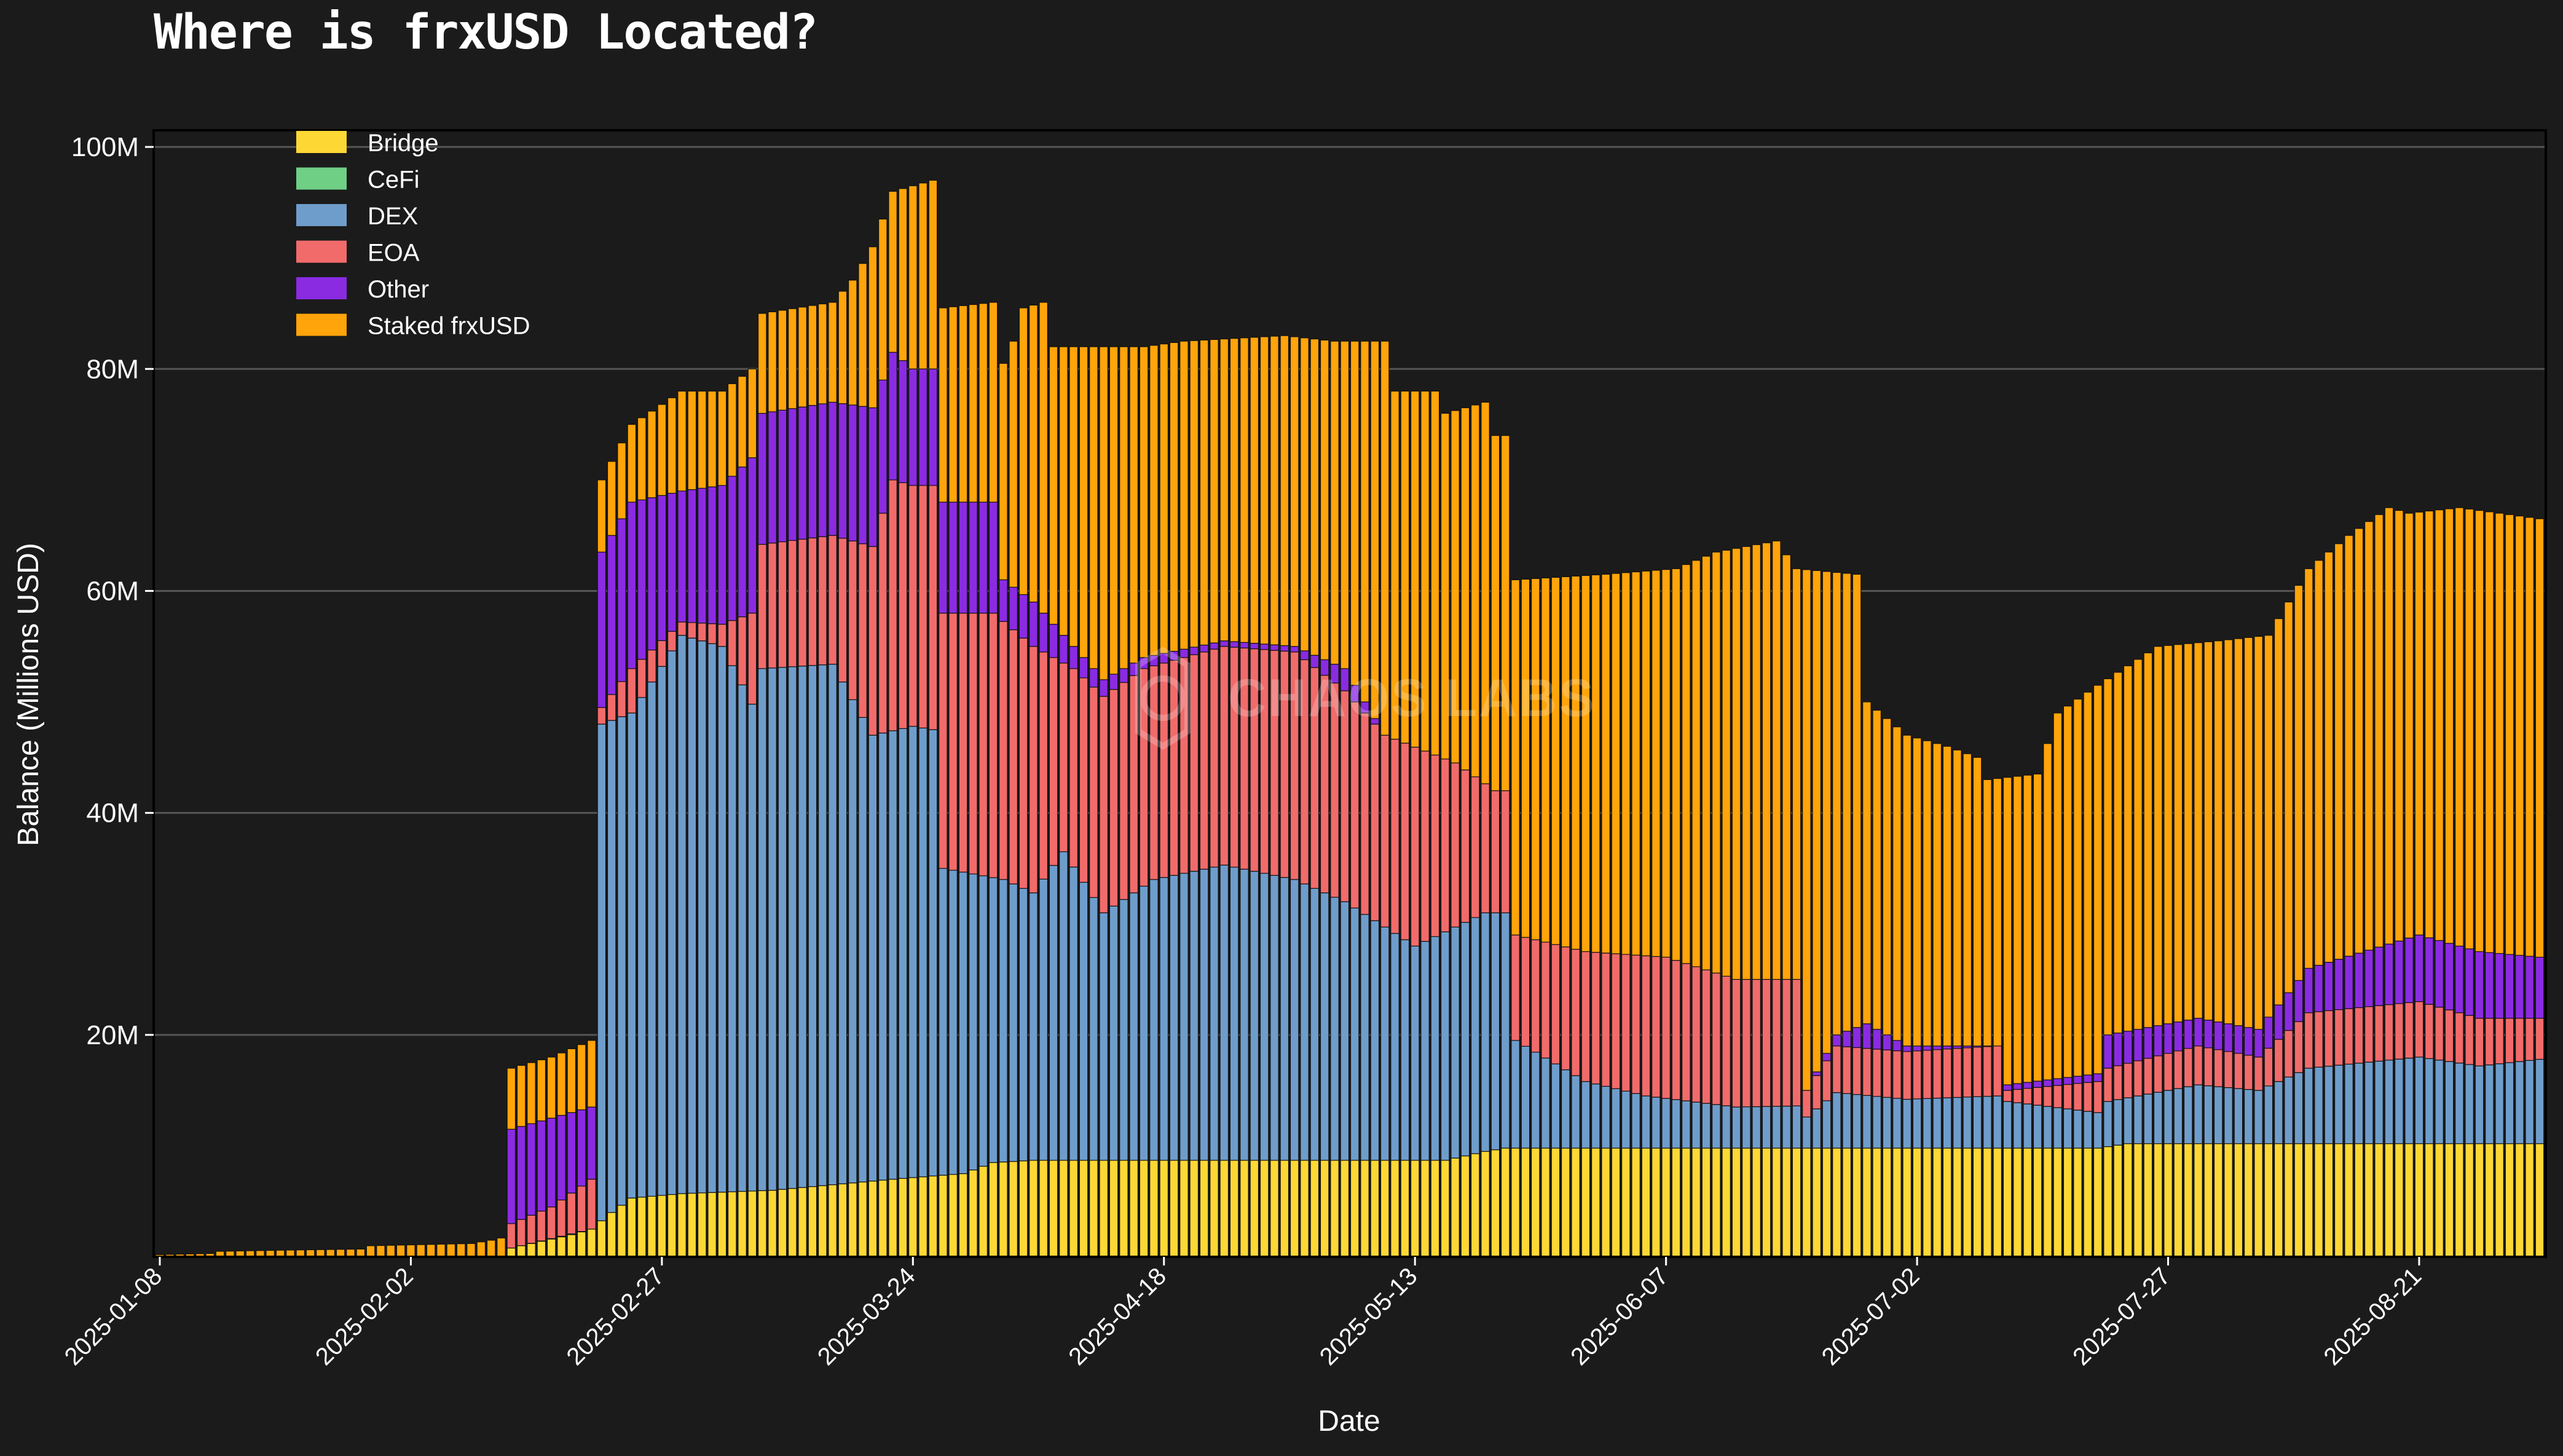 This screenshot has width=2563, height=1456. What do you see at coordinates (1620, 1316) in the screenshot?
I see `x-tick-label: 2025-06-07` at bounding box center [1620, 1316].